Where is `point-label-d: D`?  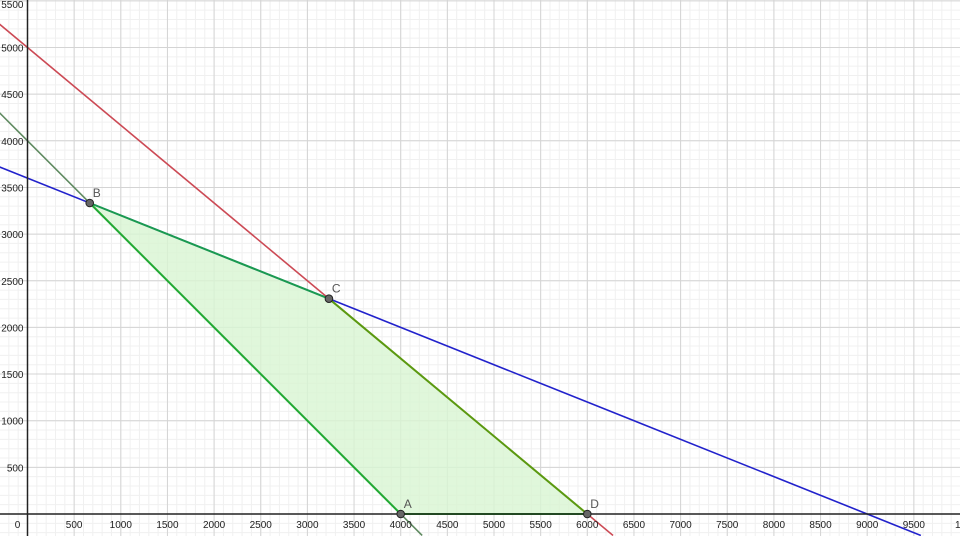 point-label-d: D is located at coordinates (594, 504).